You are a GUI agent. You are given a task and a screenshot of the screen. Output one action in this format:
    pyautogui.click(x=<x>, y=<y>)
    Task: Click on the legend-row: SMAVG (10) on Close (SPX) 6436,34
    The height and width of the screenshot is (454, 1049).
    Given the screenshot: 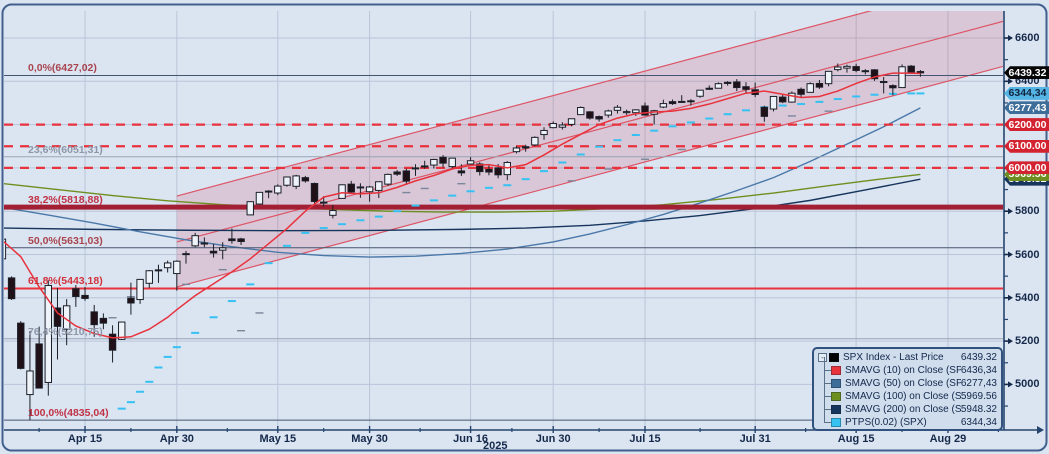 What is the action you would take?
    pyautogui.click(x=908, y=367)
    